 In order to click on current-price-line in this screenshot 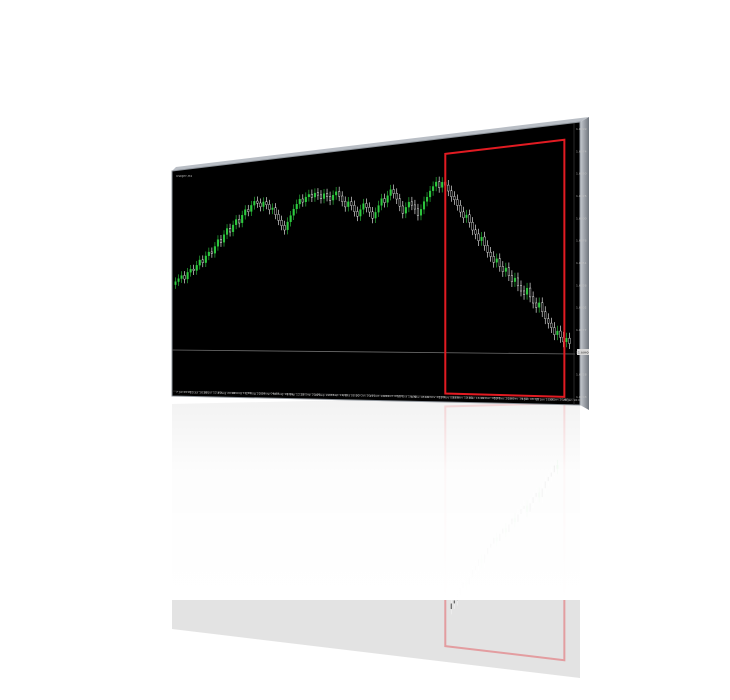, I will do `click(373, 352)`.